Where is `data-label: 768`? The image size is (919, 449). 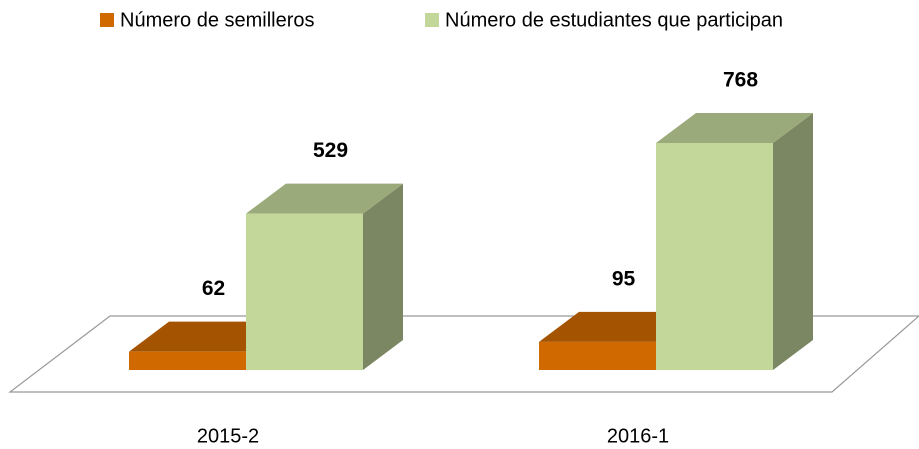
data-label: 768 is located at coordinates (740, 80).